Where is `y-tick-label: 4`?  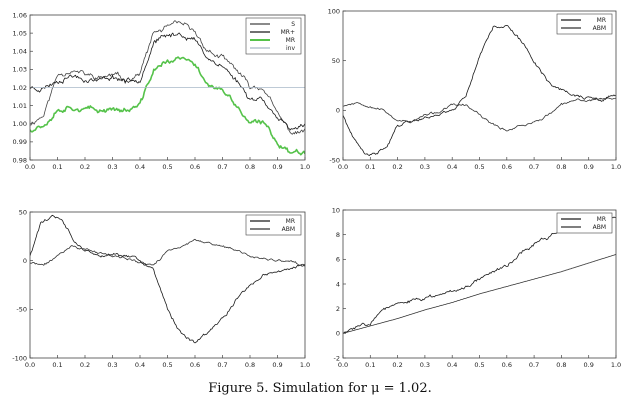
y-tick-label: 4 is located at coordinates (338, 284).